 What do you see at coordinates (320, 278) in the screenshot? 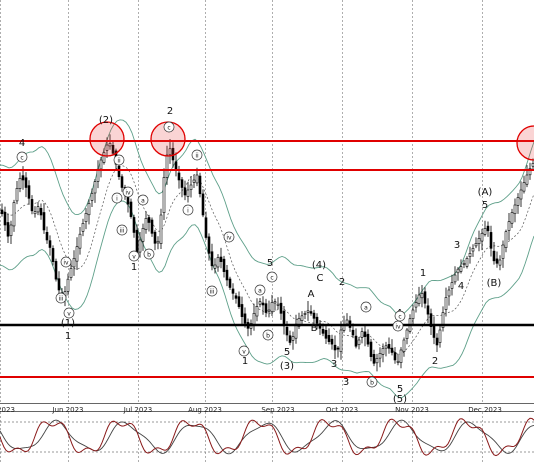
I see `wave-label: C` at bounding box center [320, 278].